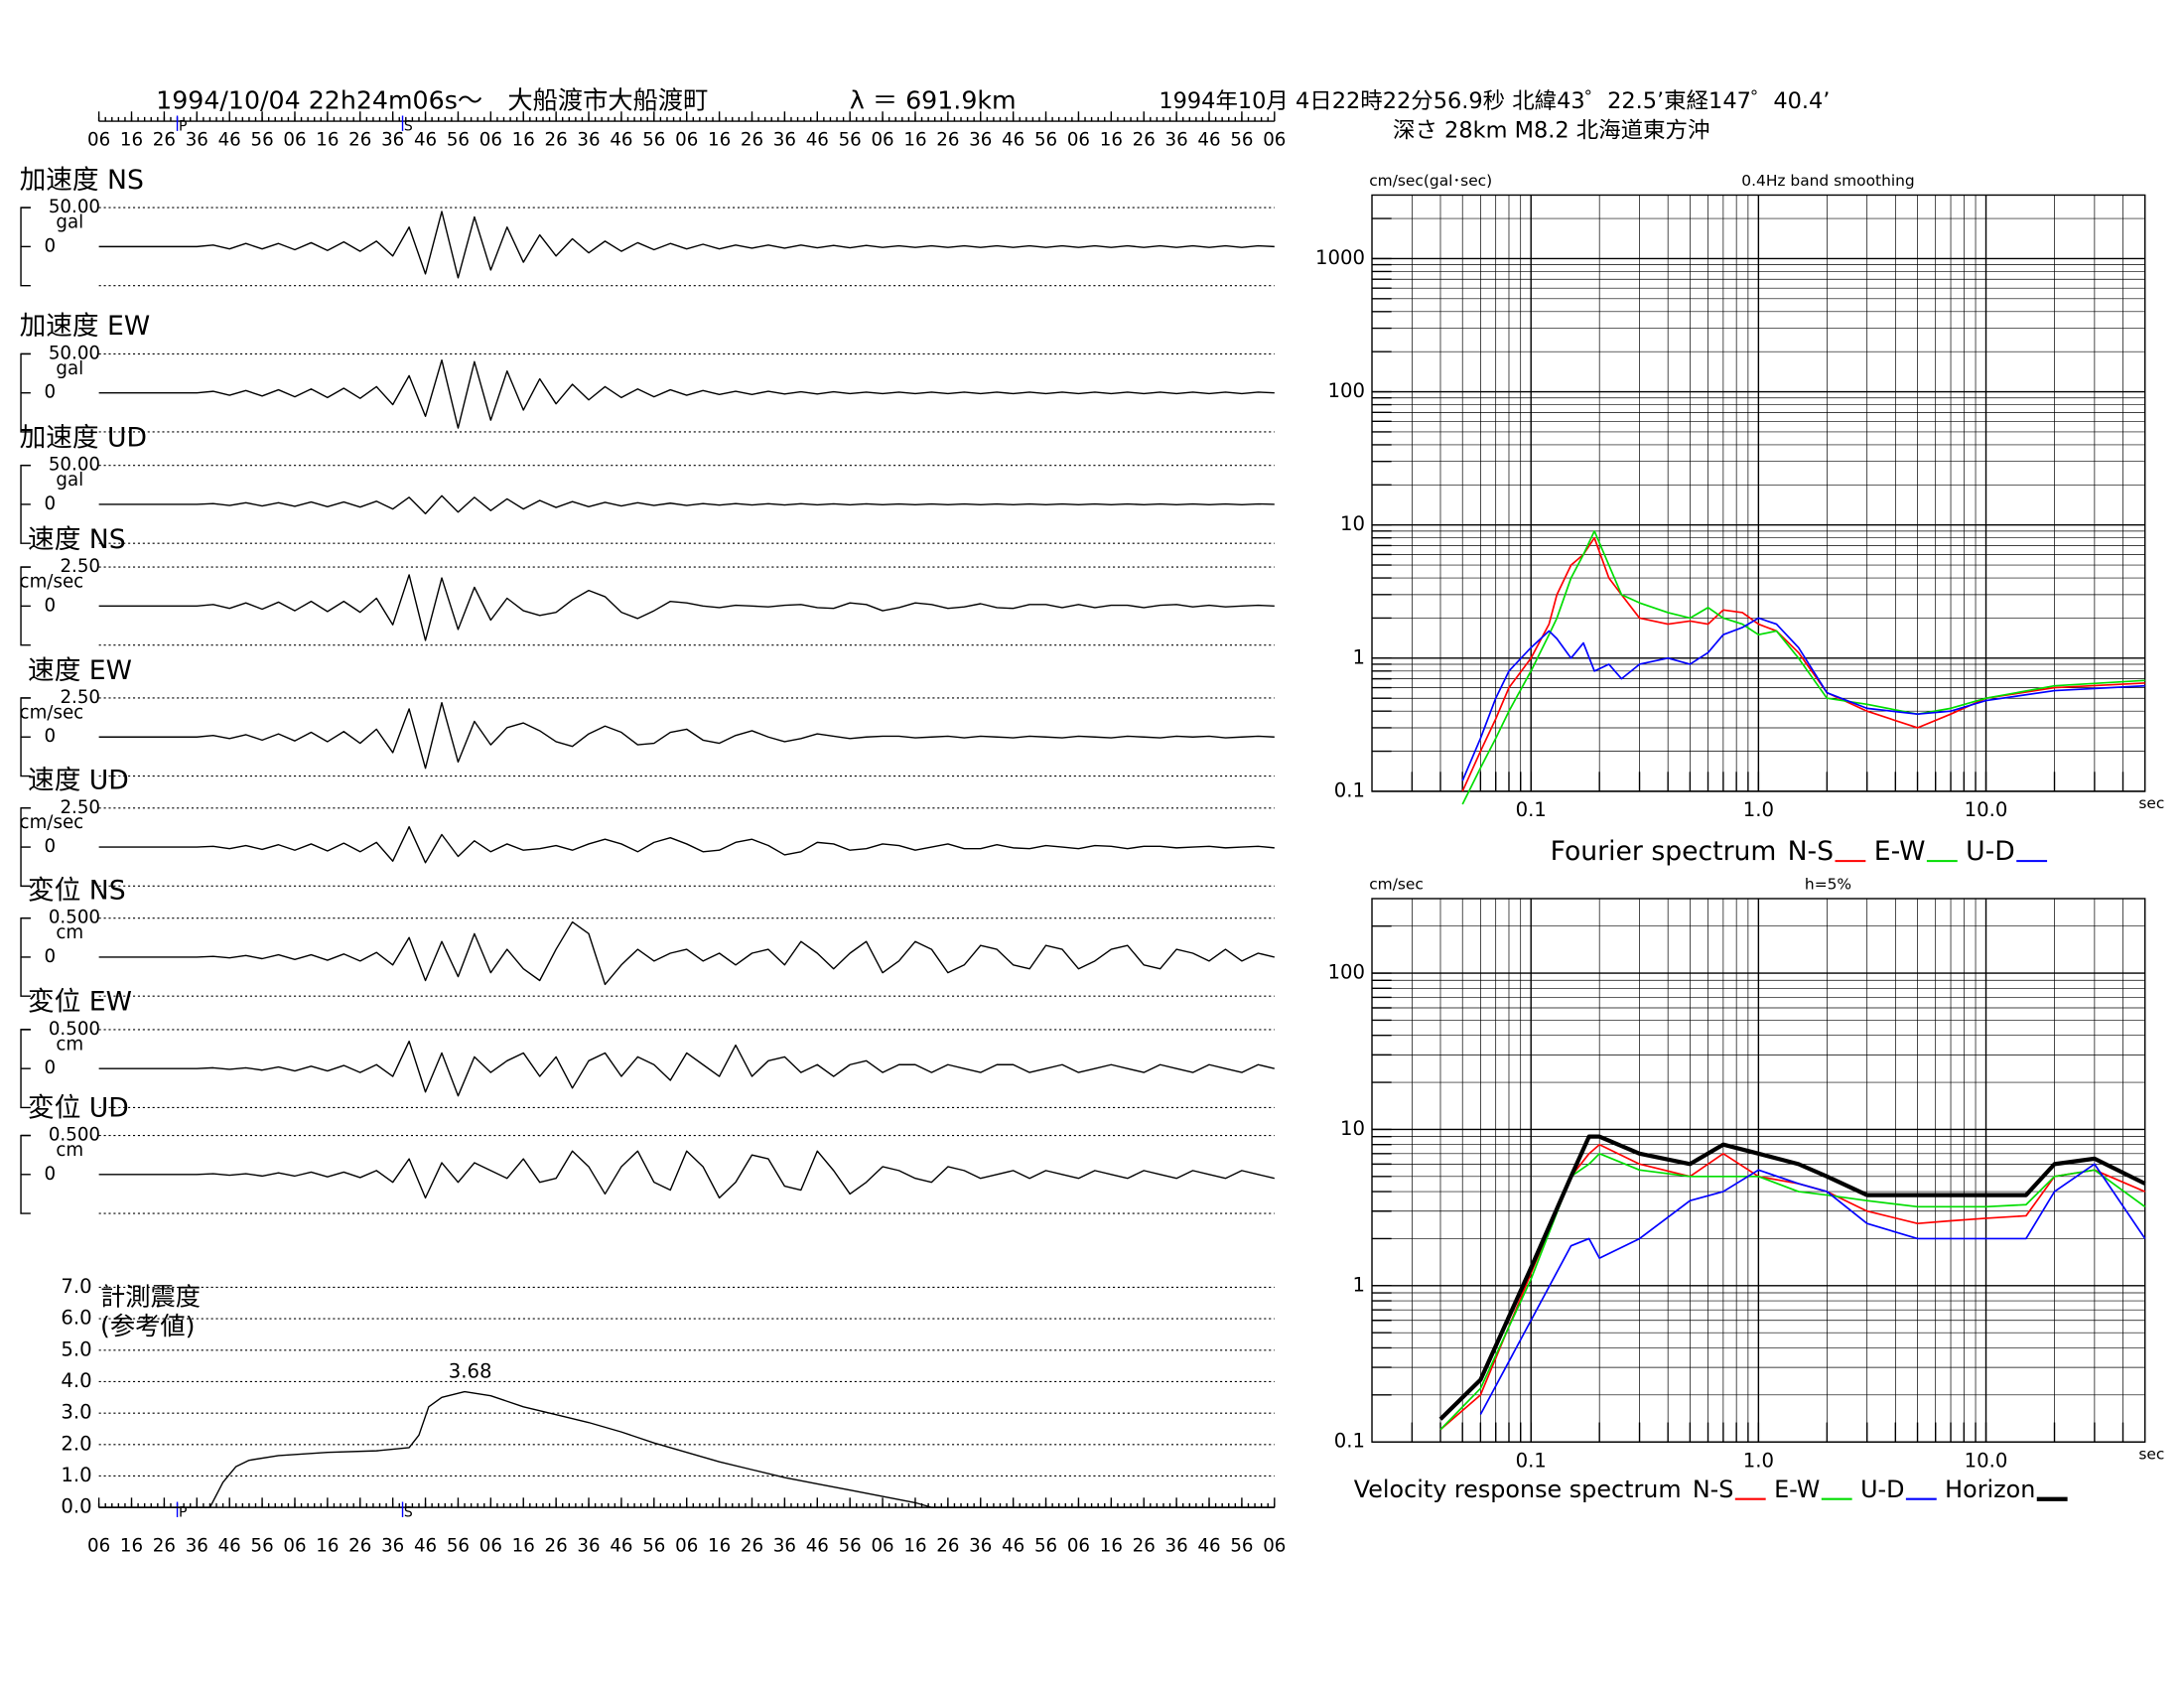 The height and width of the screenshot is (1688, 2184). What do you see at coordinates (76, 1286) in the screenshot?
I see `y-tick-label: 7.0` at bounding box center [76, 1286].